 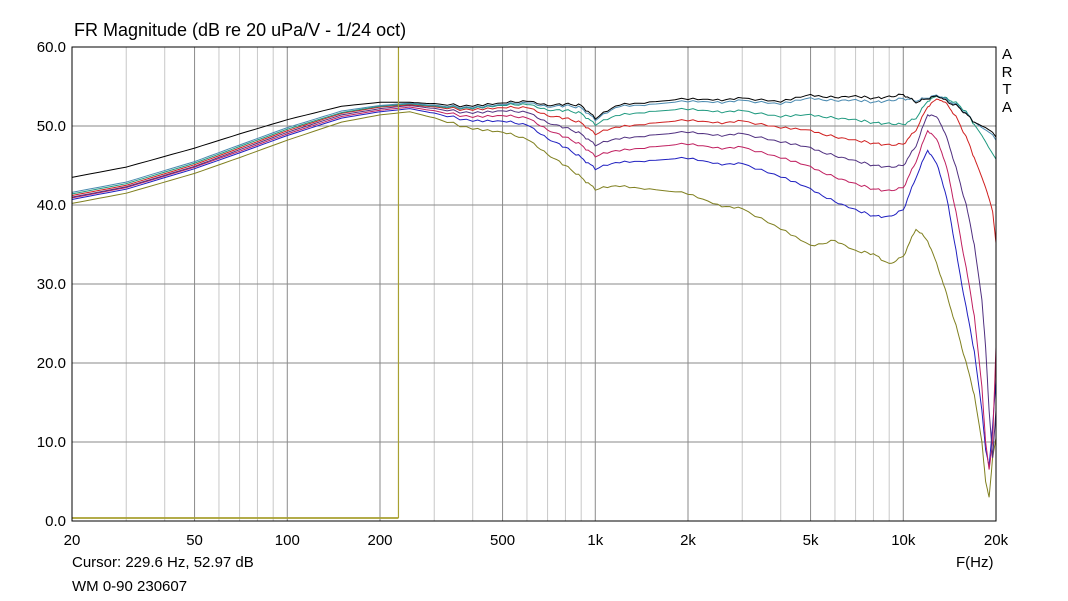 What do you see at coordinates (811, 540) in the screenshot?
I see `x-tick-label: 5k` at bounding box center [811, 540].